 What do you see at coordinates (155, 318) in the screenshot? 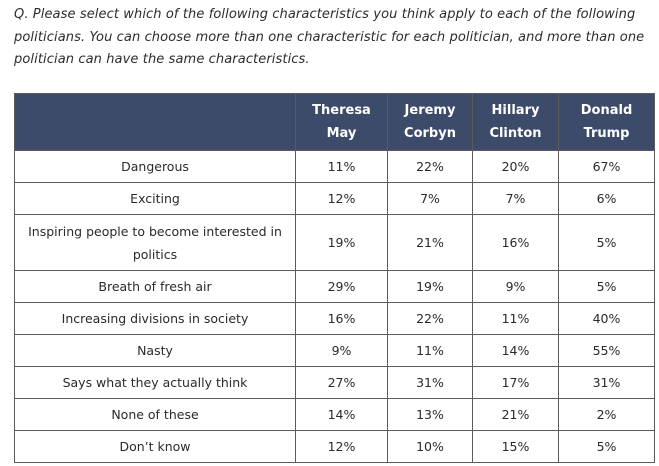
I see `row-label: Increasing divisions in society` at bounding box center [155, 318].